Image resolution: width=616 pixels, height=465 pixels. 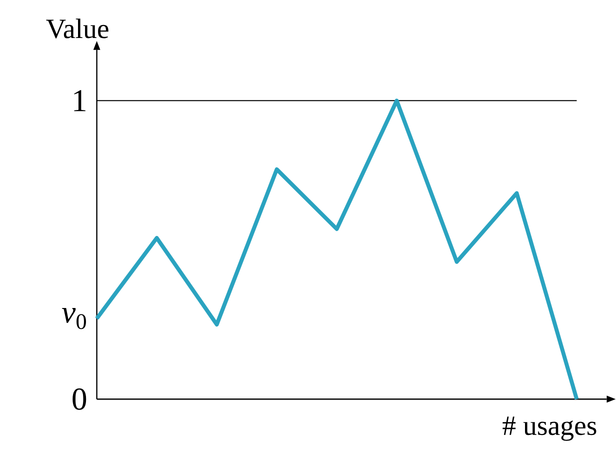 What do you see at coordinates (74, 319) in the screenshot?
I see `y-tick-label: v$_{0}$` at bounding box center [74, 319].